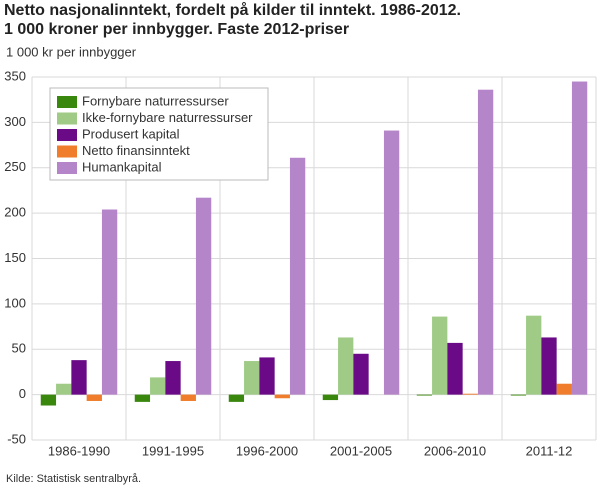 The width and height of the screenshot is (610, 488). What do you see at coordinates (15, 302) in the screenshot?
I see `y-tick-label: 100` at bounding box center [15, 302].